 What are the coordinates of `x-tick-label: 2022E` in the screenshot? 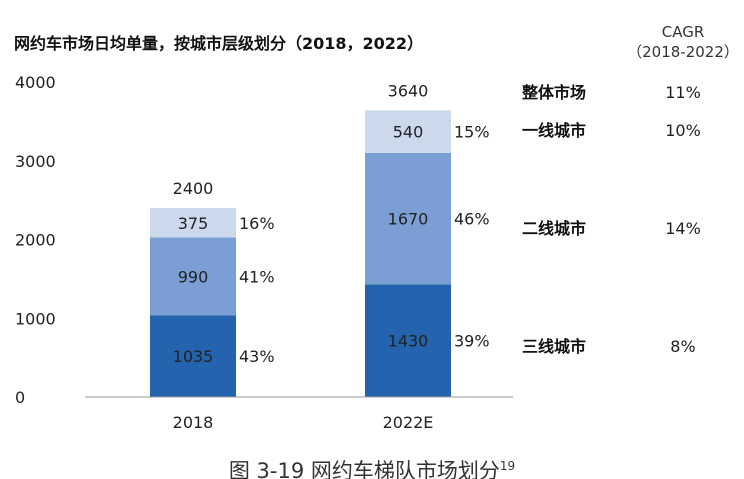 It's located at (408, 422).